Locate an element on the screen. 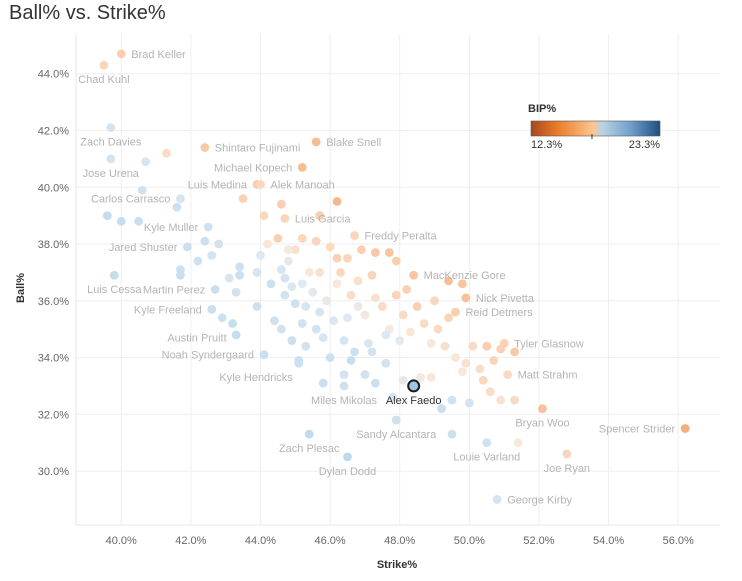  legend-min-label: 12.3% is located at coordinates (546, 145).